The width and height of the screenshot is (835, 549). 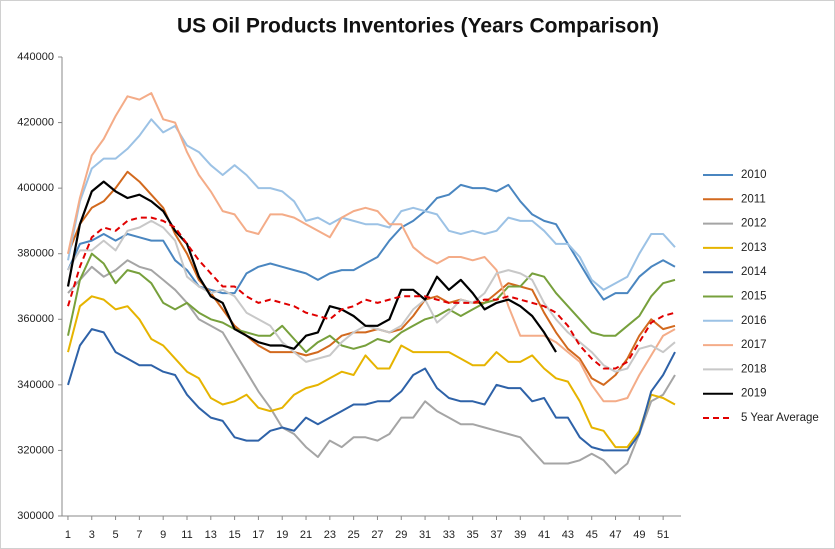 What do you see at coordinates (780, 418) in the screenshot?
I see `legend-label: 5 Year Average` at bounding box center [780, 418].